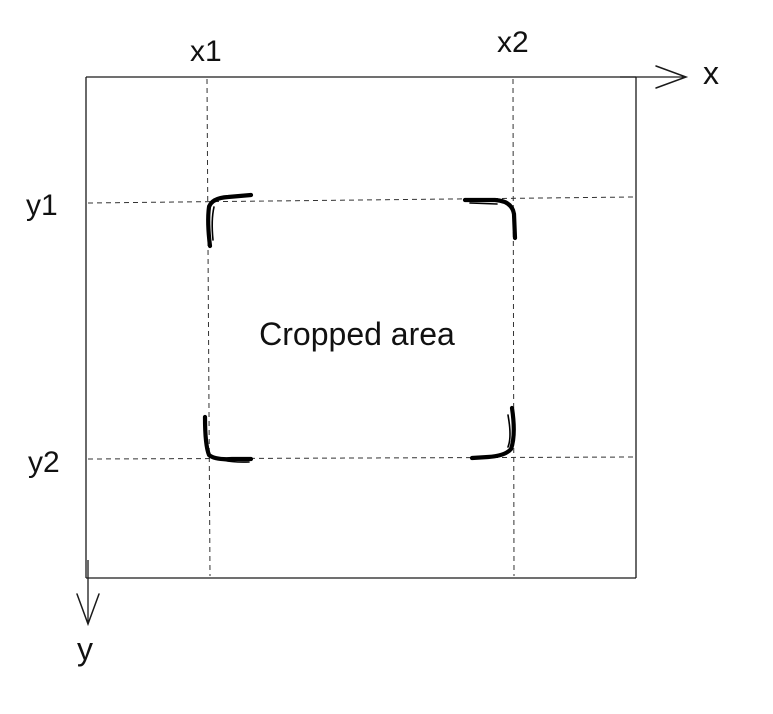 Image resolution: width=773 pixels, height=714 pixels. Describe the element at coordinates (490, 219) in the screenshot. I see `crop-corner-top-right` at that location.